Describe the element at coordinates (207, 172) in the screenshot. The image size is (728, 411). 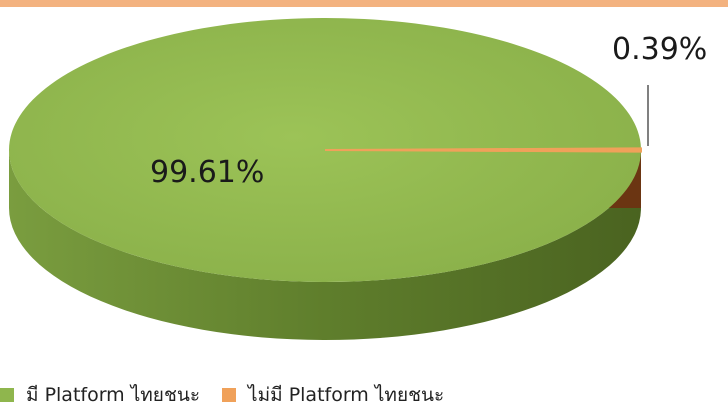
I see `data-label-slice-0: 99.61%` at that location.